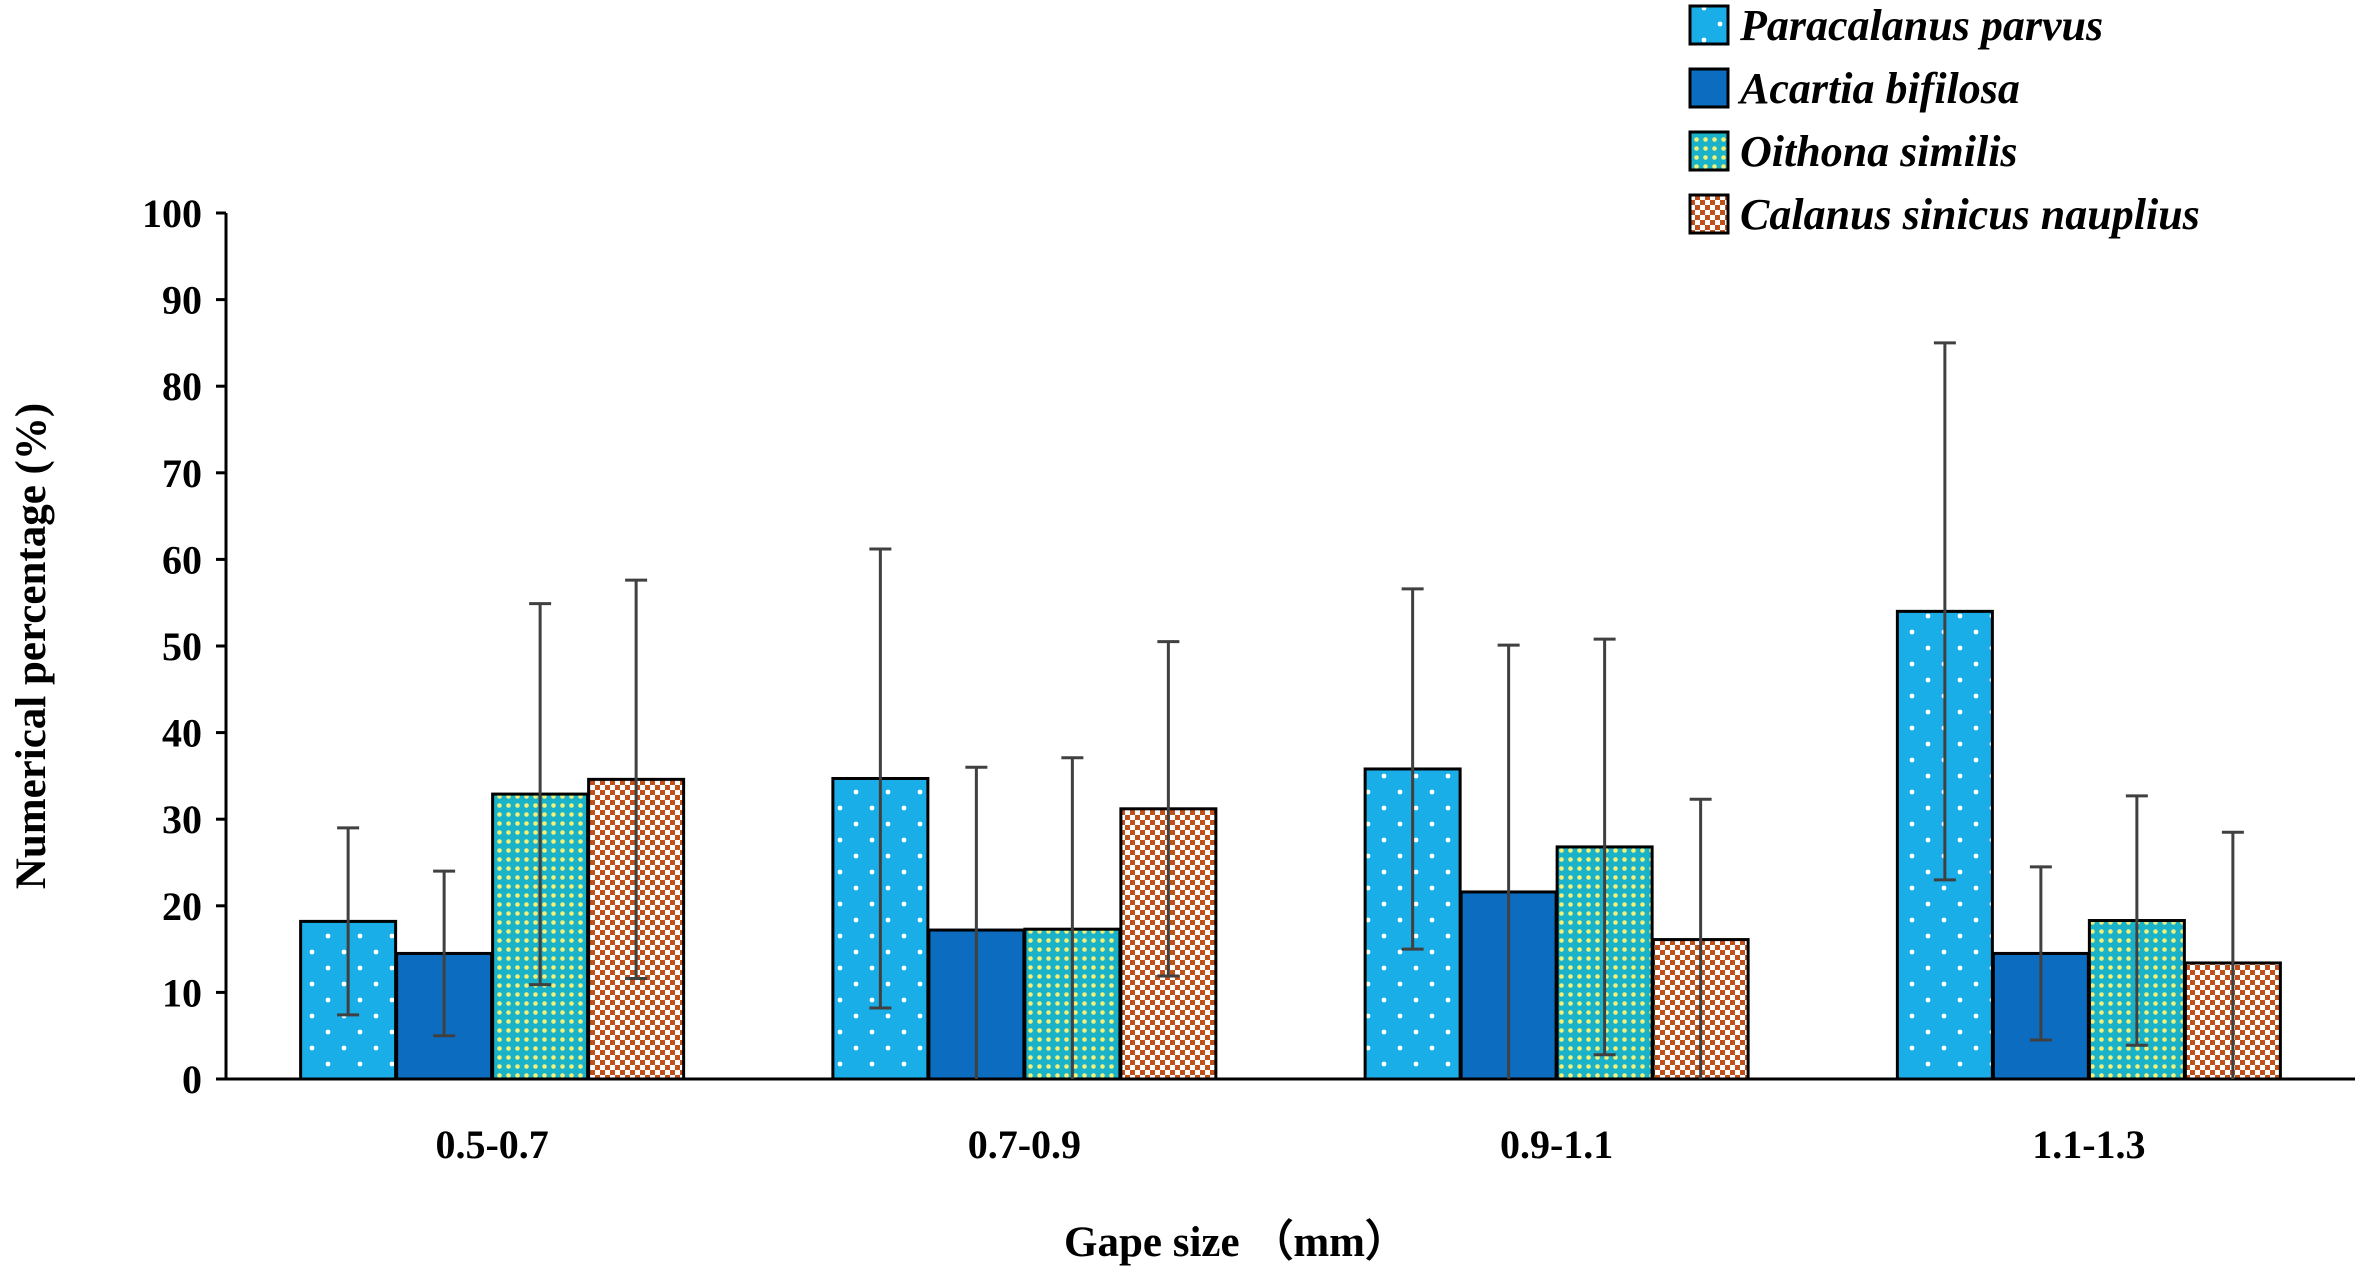 The height and width of the screenshot is (1274, 2362). What do you see at coordinates (1970, 214) in the screenshot?
I see `legend-label: Calanus sinicus nauplius` at bounding box center [1970, 214].